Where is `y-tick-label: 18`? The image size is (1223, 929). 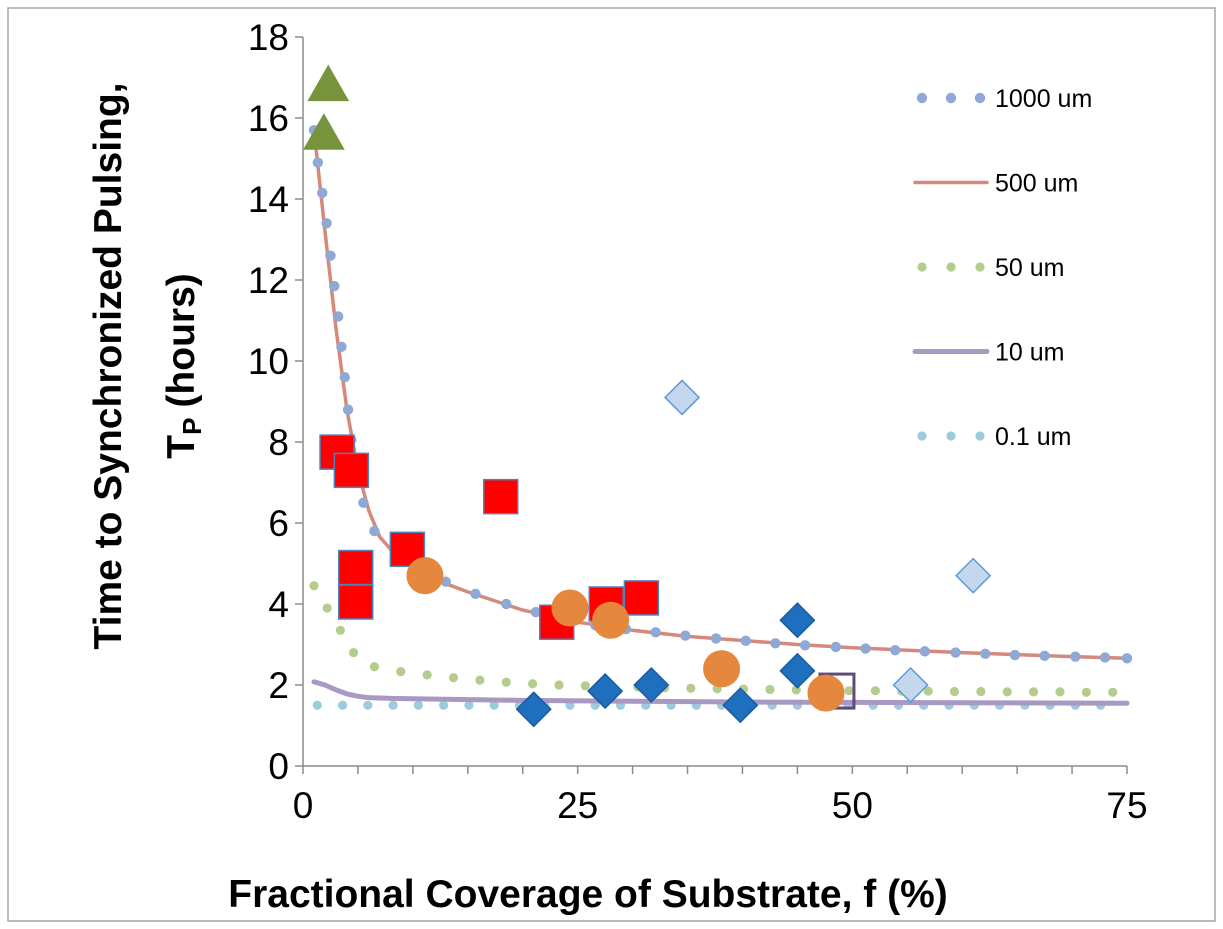 y-tick-label: 18 is located at coordinates (268, 37).